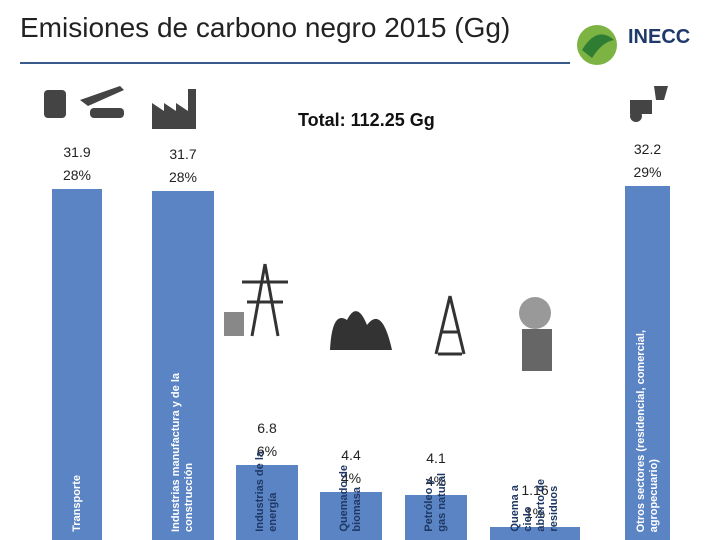 The image size is (720, 540). Describe the element at coordinates (267, 451) in the screenshot. I see `share-label: 6%` at that location.